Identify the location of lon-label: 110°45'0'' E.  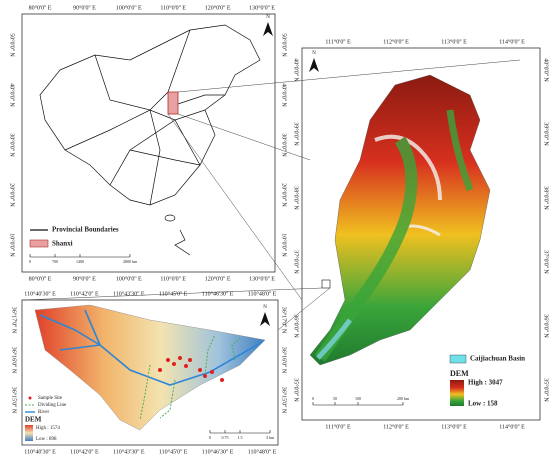
(173, 293).